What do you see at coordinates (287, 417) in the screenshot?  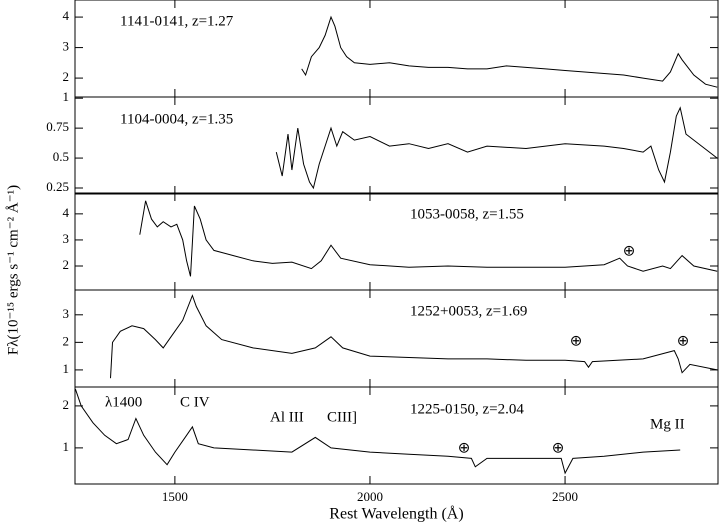 I see `annotation: Al III` at bounding box center [287, 417].